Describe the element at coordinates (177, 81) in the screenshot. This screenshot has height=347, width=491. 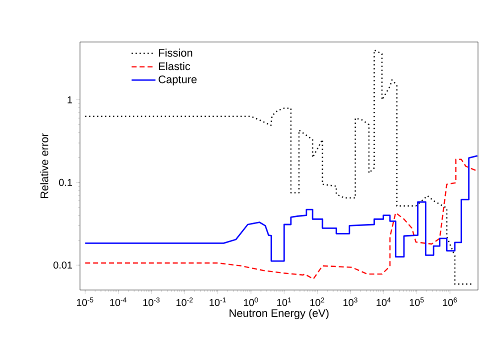
I see `legend-label: Capture` at that location.